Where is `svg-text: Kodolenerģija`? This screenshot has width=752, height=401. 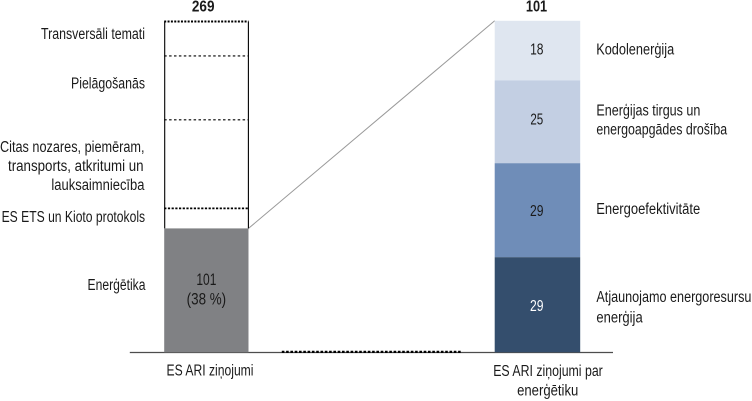 svg-text: Kodolenerģija is located at coordinates (635, 50).